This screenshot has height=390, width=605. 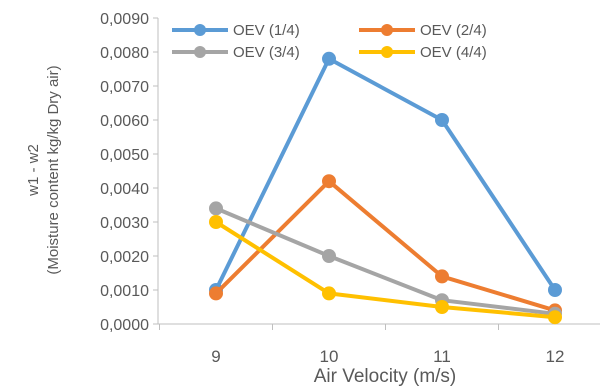 I want to click on legend-item: OEV (3/4), so click(x=236, y=52).